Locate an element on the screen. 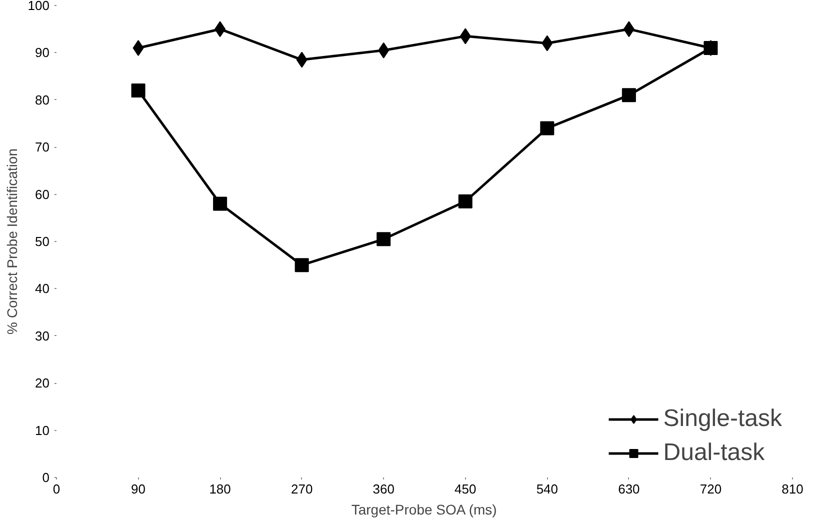  y-tick-label: 50 is located at coordinates (42, 241).